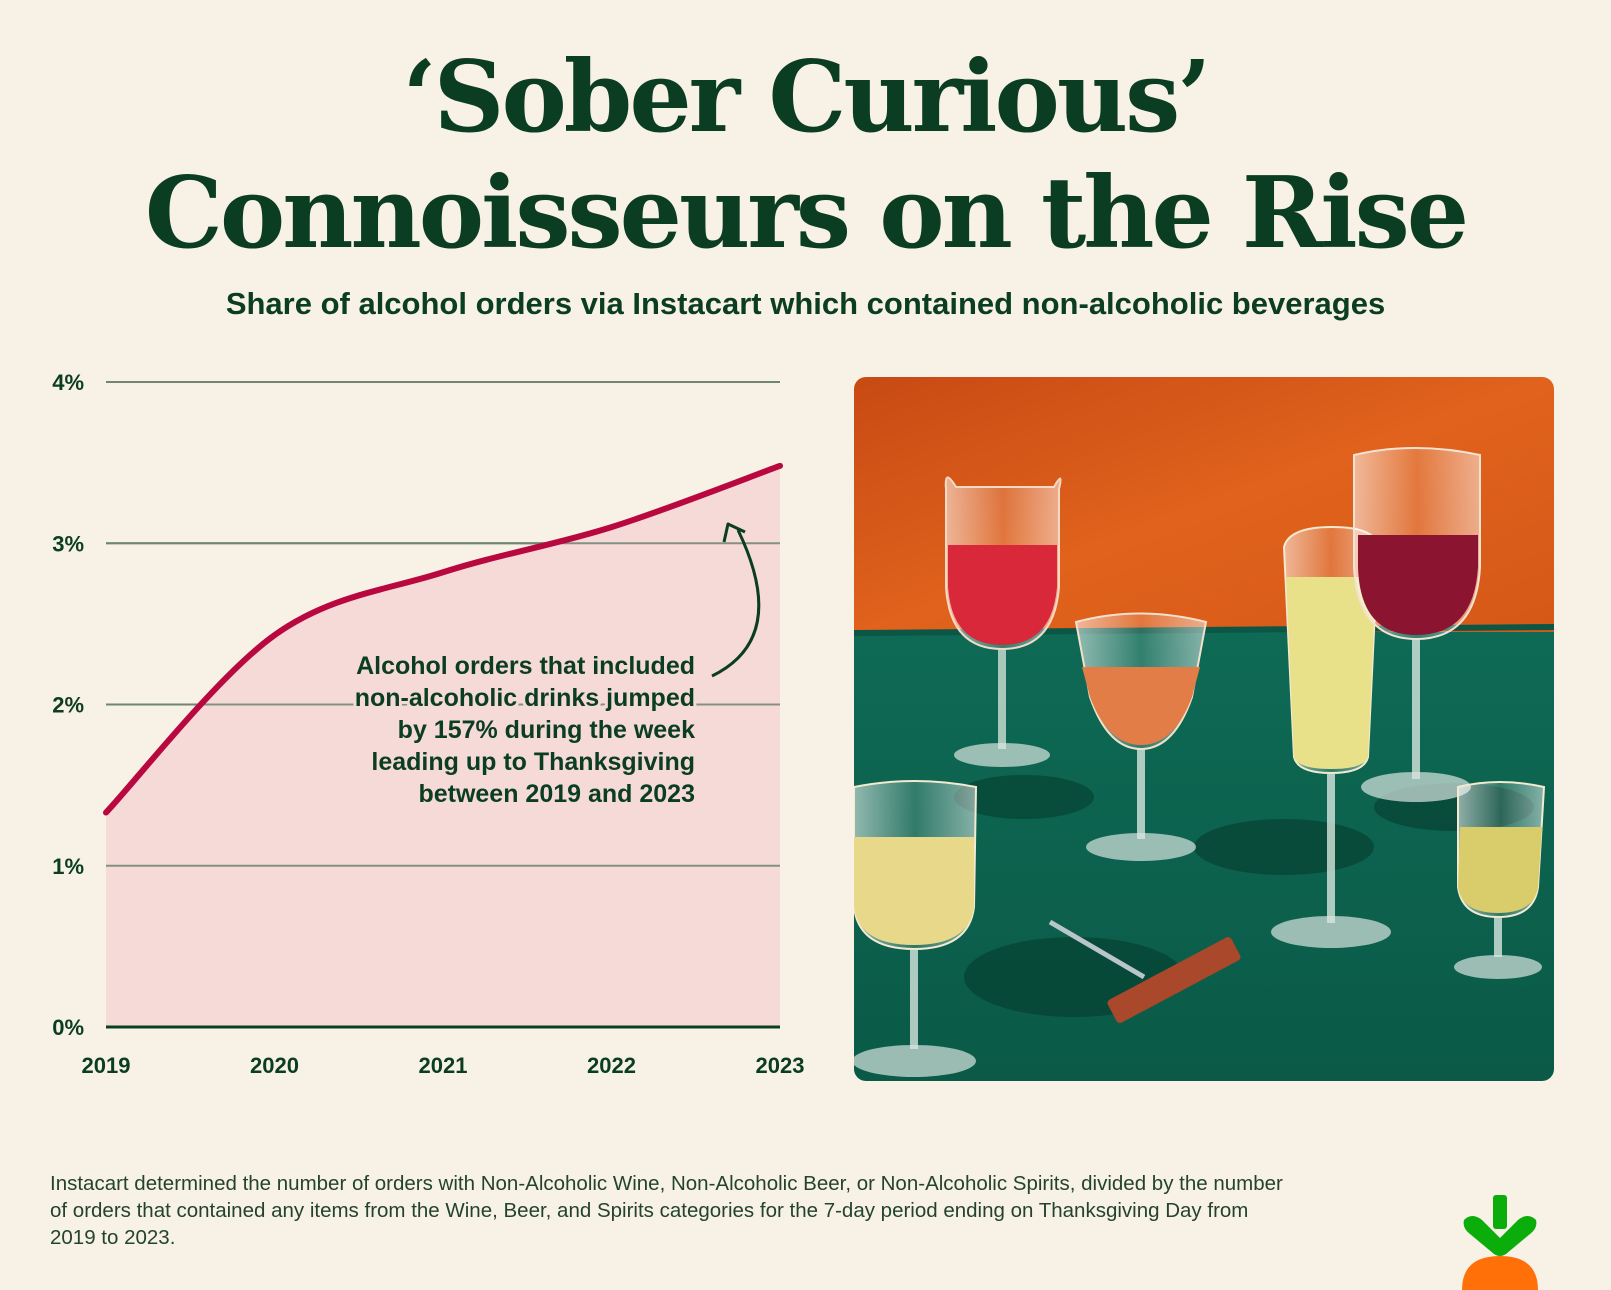 This screenshot has width=1611, height=1290. I want to click on small-glass, so click(1500, 880).